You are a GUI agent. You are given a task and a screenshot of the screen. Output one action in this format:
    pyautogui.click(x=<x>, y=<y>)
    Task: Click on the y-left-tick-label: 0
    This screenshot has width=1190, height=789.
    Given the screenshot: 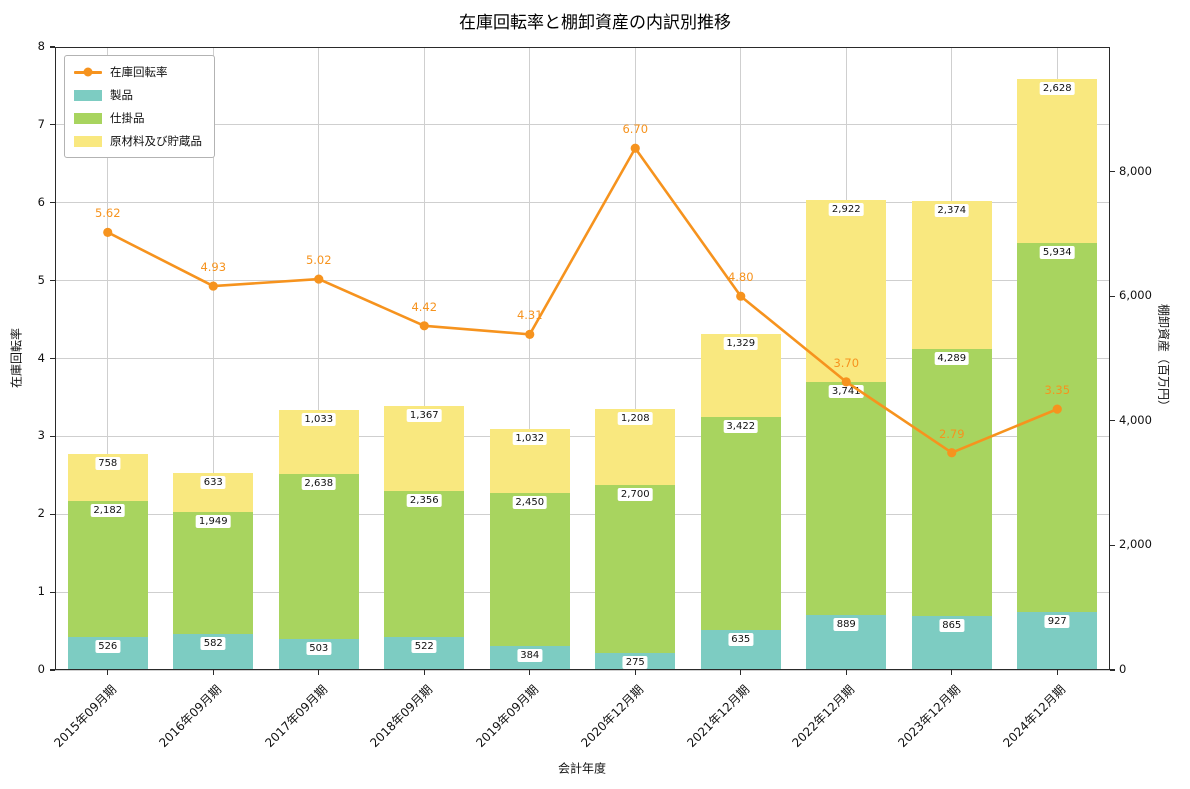 What is the action you would take?
    pyautogui.click(x=41, y=669)
    